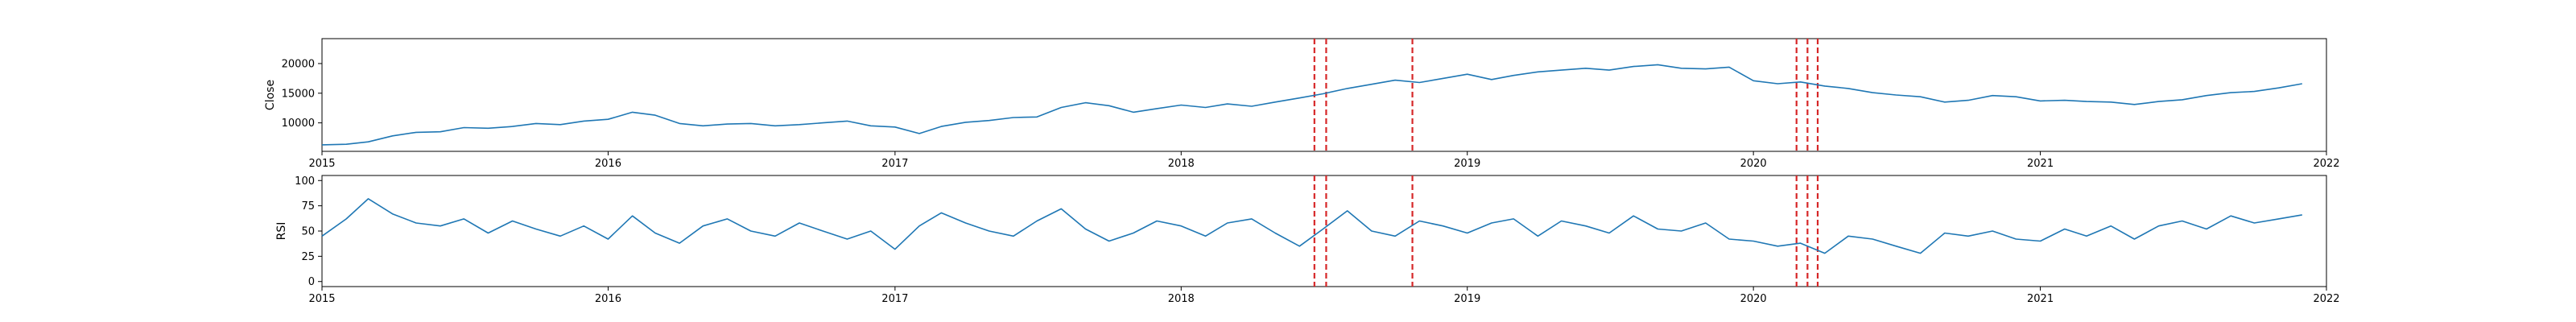 This screenshot has height=322, width=2576. What do you see at coordinates (2040, 299) in the screenshot?
I see `rsi-x-tick-label-2021: 2021` at bounding box center [2040, 299].